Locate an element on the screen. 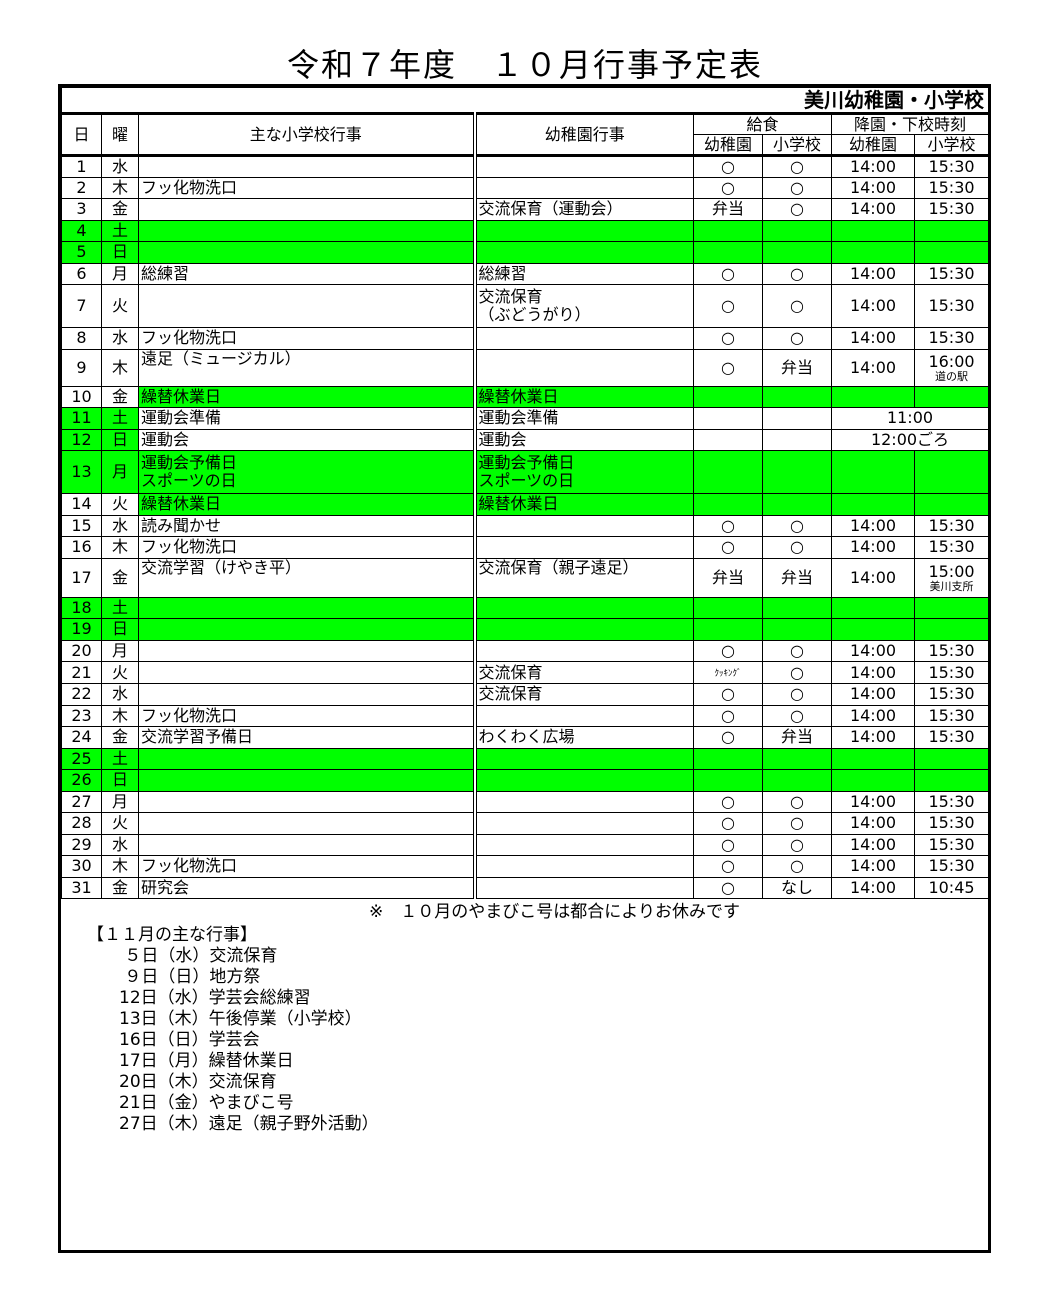 Image resolution: width=1042 pixels, height=1310 pixels. day-cell: 11 is located at coordinates (81, 418).